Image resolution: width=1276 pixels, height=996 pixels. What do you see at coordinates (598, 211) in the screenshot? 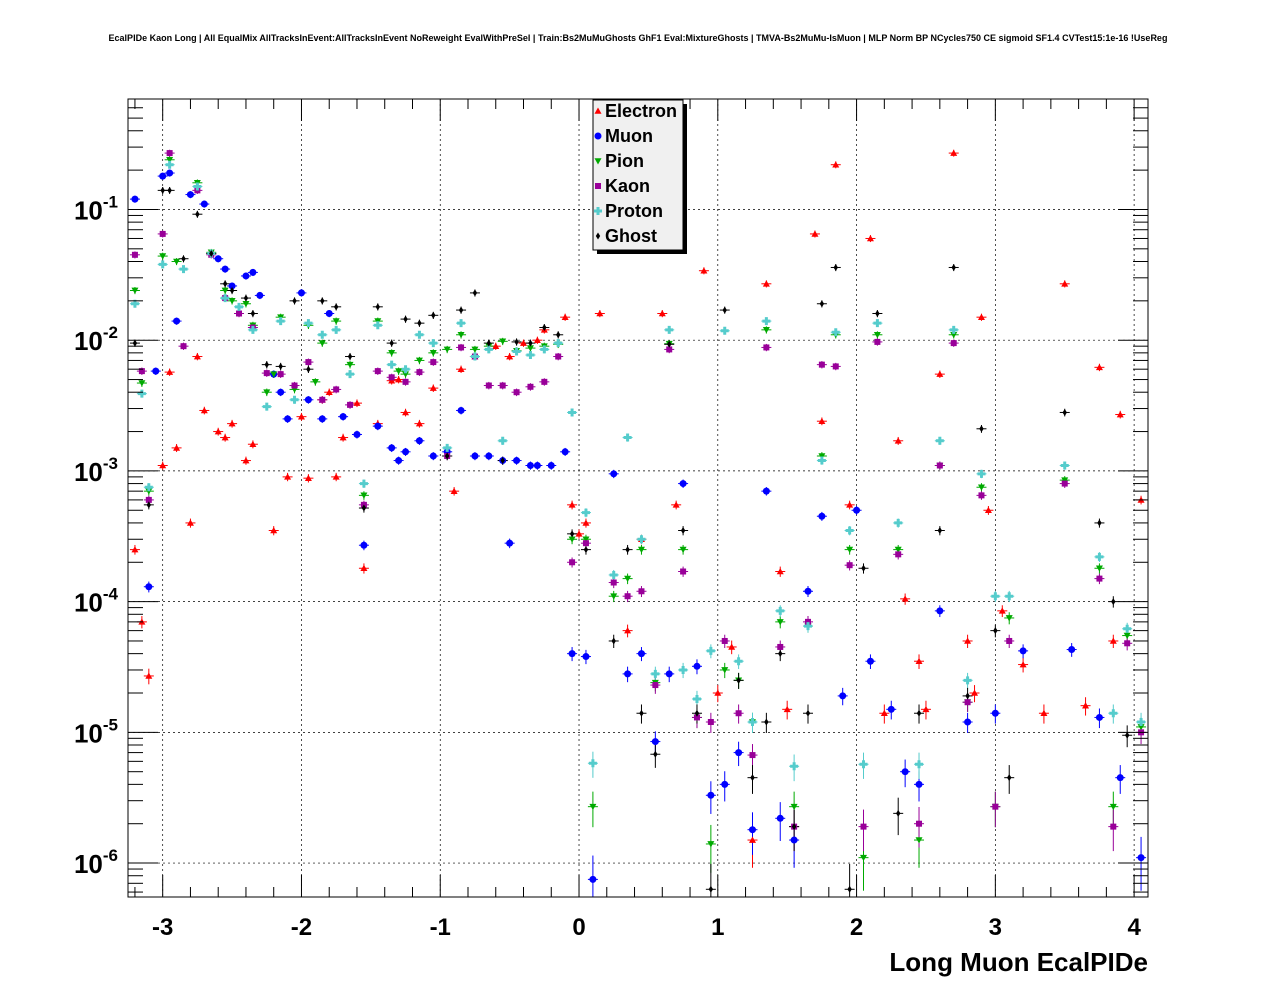
I see `legend-marker-proton` at bounding box center [598, 211].